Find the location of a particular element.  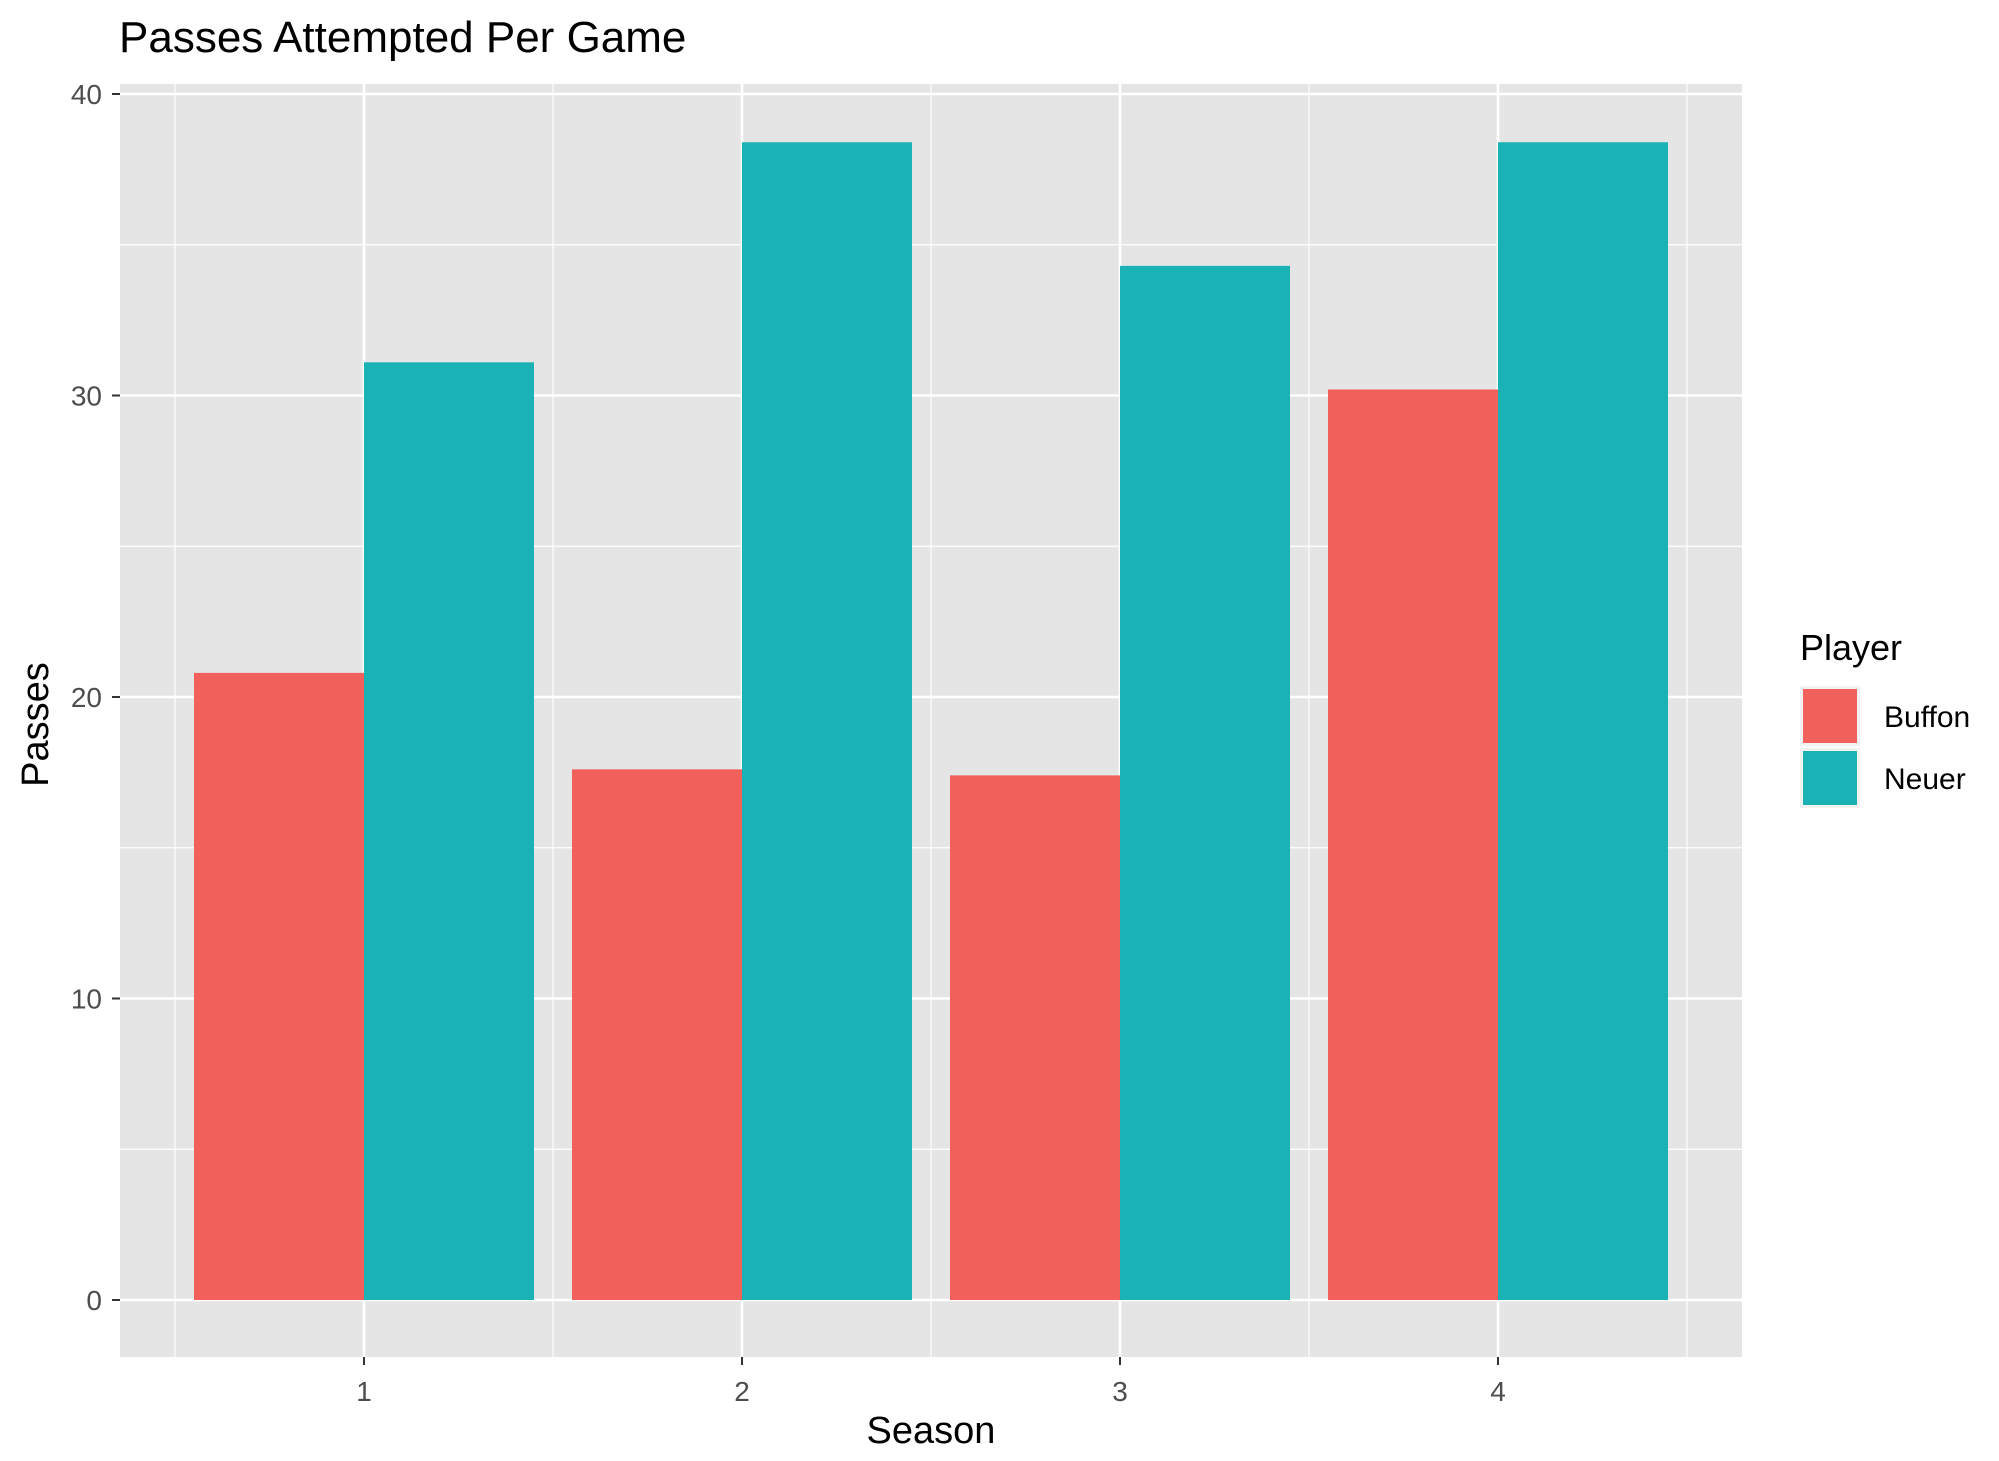

chart-title: Passes Attempted Per Game is located at coordinates (402, 37).